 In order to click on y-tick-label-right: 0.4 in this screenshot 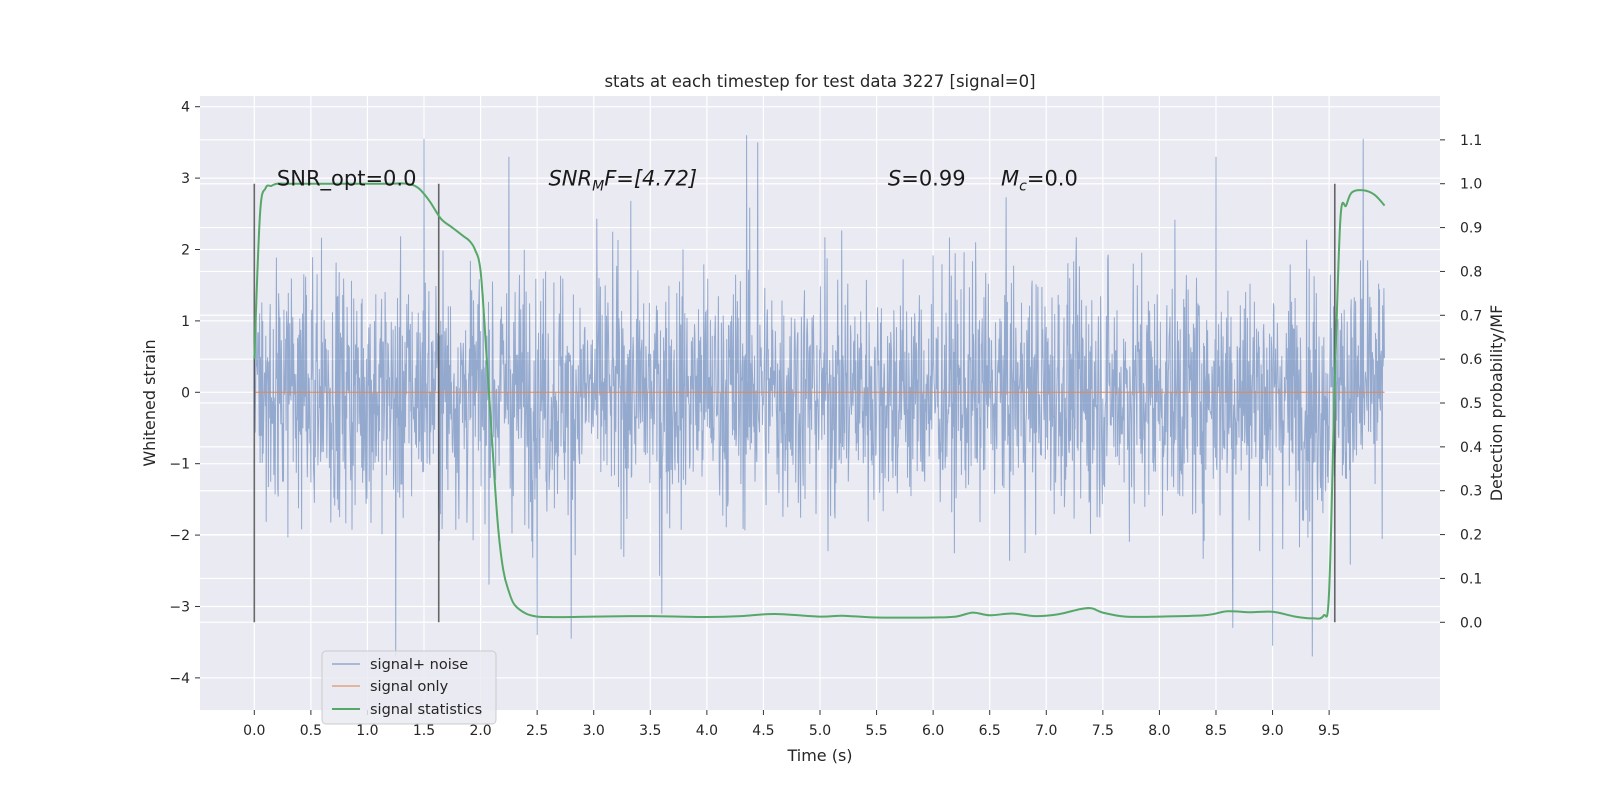, I will do `click(1471, 448)`.